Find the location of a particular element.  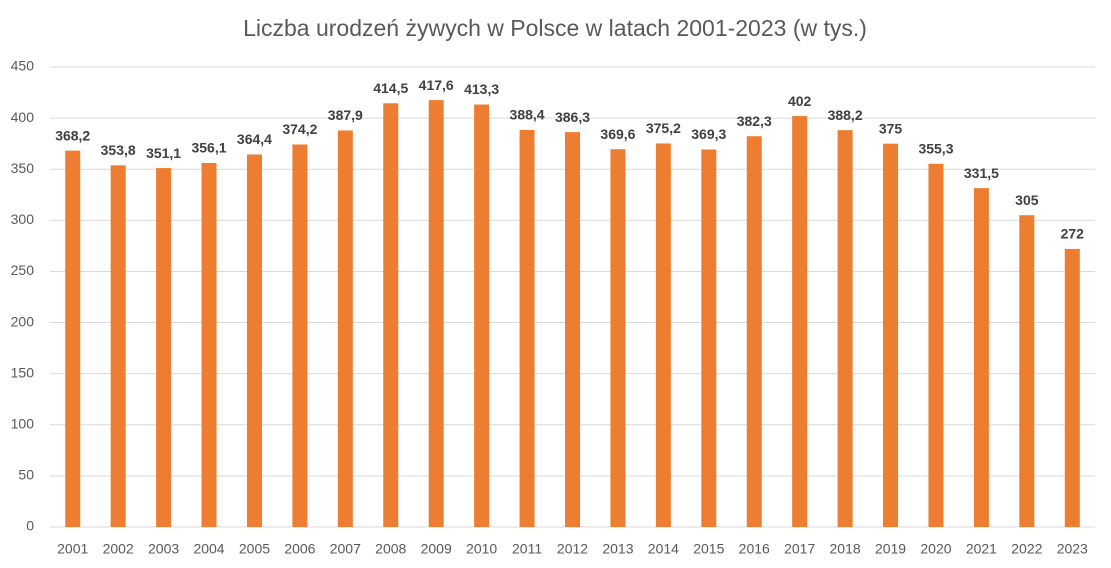

x-tick-label: 2017 is located at coordinates (799, 549).